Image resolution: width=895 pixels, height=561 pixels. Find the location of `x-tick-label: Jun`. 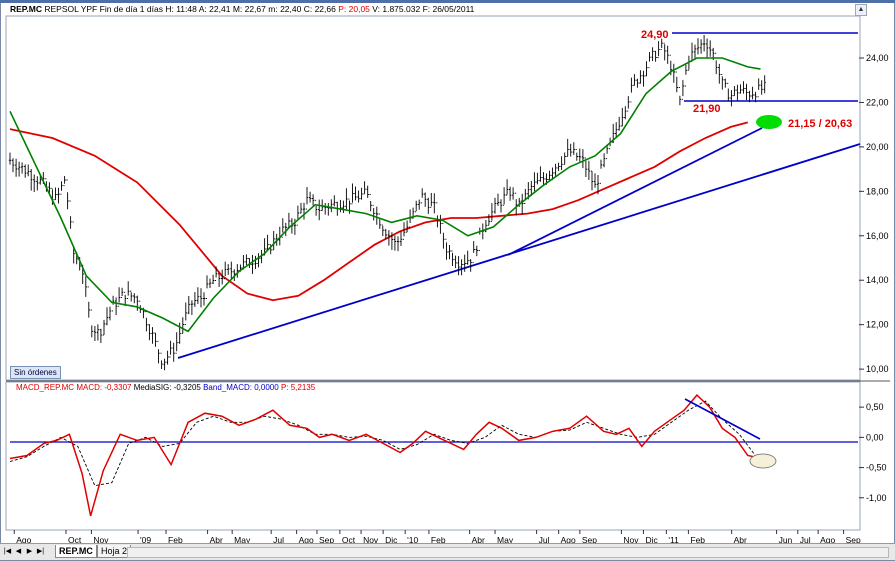

x-tick-label: Jun is located at coordinates (786, 540).